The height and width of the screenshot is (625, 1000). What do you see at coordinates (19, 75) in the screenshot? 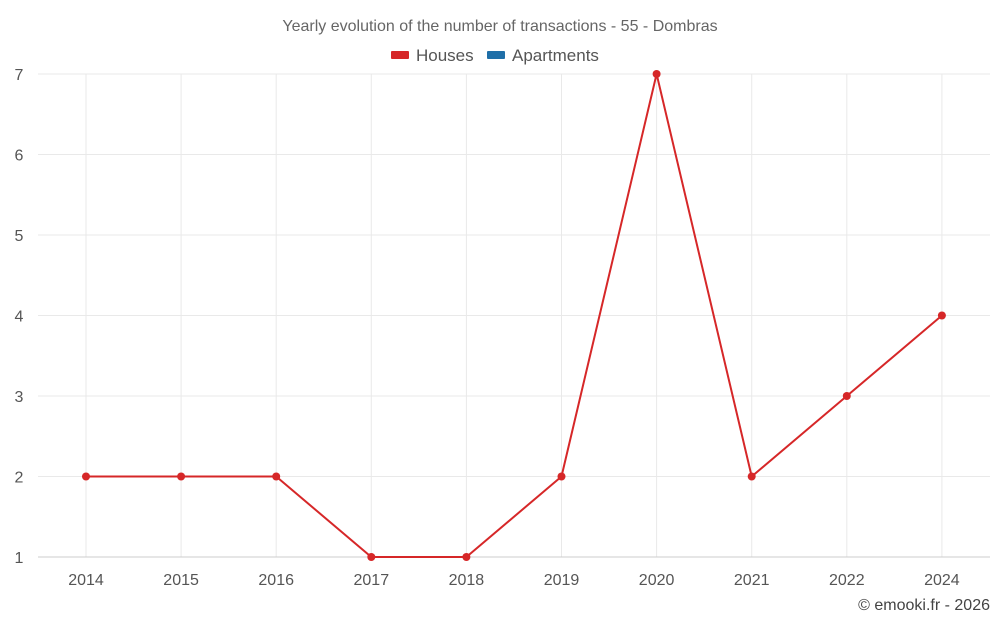
I see `y-tick-label: 7` at bounding box center [19, 75].